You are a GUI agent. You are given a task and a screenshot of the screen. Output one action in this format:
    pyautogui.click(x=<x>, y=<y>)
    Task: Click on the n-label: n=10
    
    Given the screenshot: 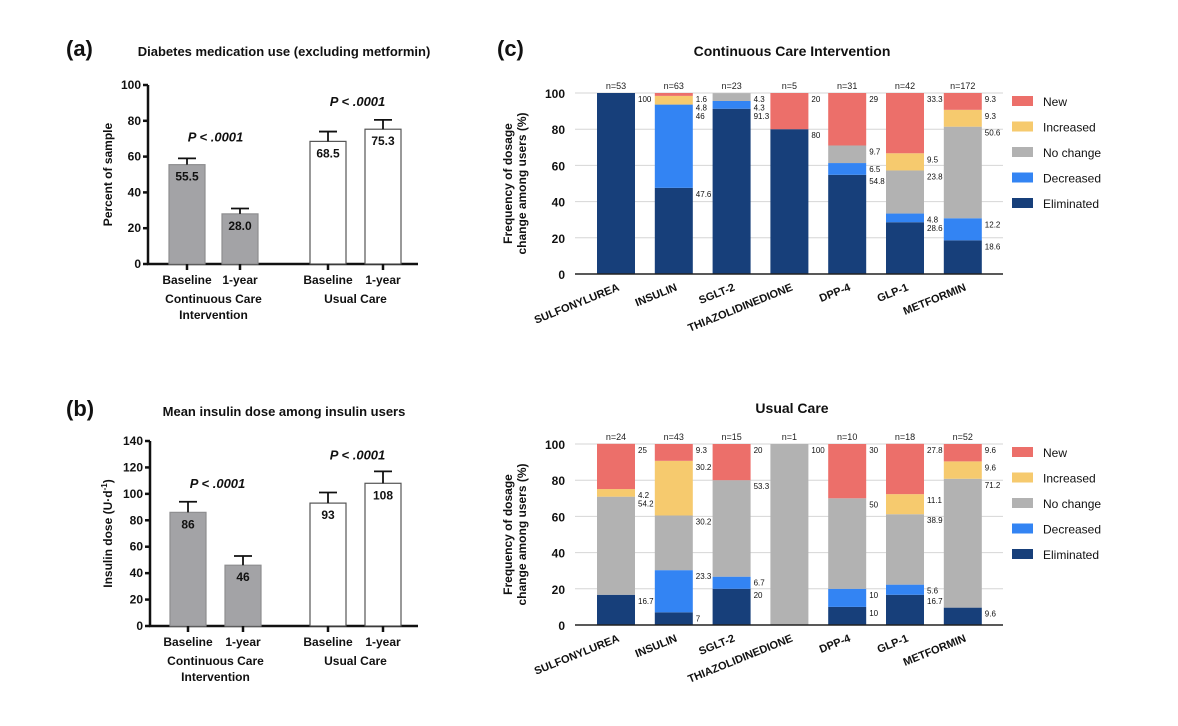 What is the action you would take?
    pyautogui.click(x=847, y=437)
    